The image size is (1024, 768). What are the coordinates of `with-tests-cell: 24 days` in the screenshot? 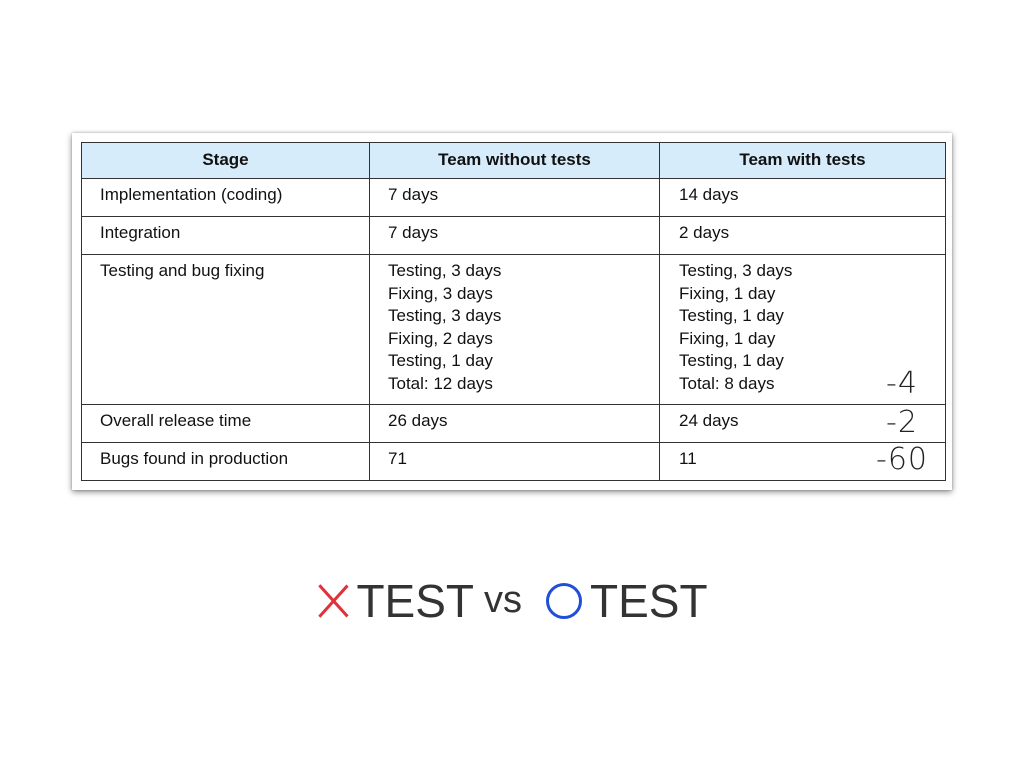 It's located at (802, 423).